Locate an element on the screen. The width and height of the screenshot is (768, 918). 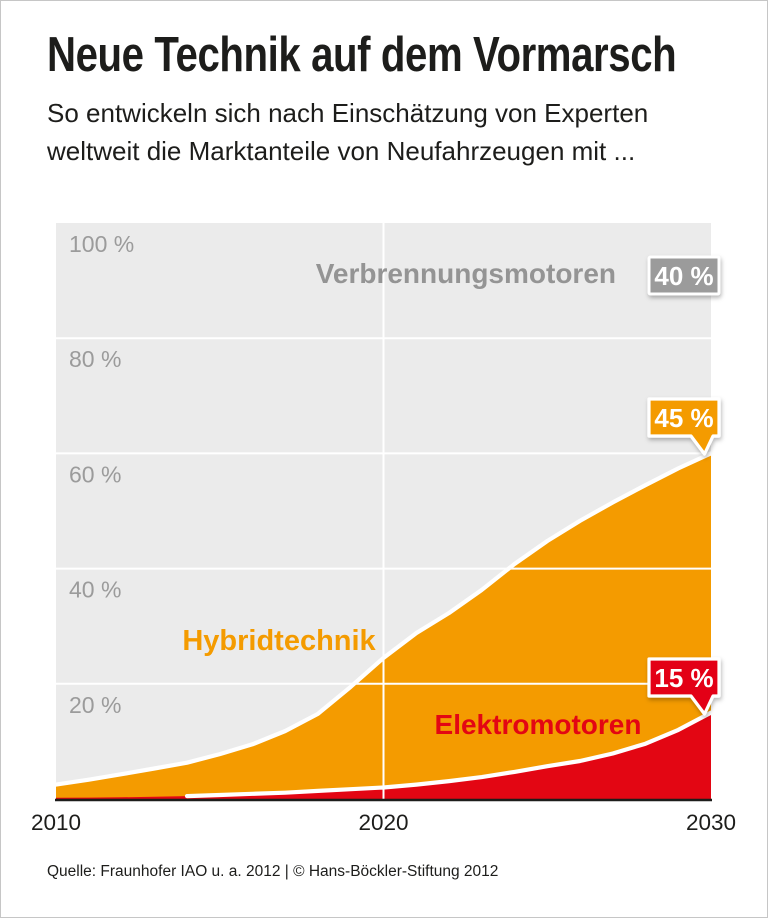
elektromotoren-label: Elektromotoren is located at coordinates (538, 724).